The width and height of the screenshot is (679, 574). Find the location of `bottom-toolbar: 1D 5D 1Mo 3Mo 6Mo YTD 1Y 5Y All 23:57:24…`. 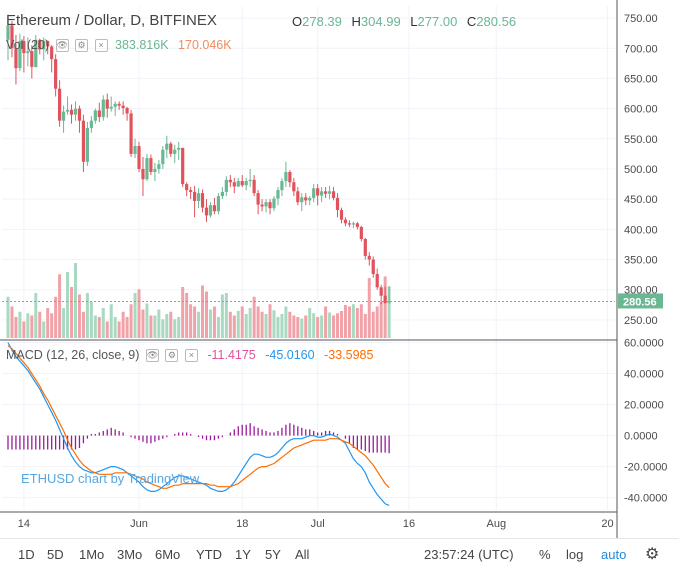

bottom-toolbar: 1D 5D 1Mo 3Mo 6Mo YTD 1Y 5Y All 23:57:24… is located at coordinates (339, 556).